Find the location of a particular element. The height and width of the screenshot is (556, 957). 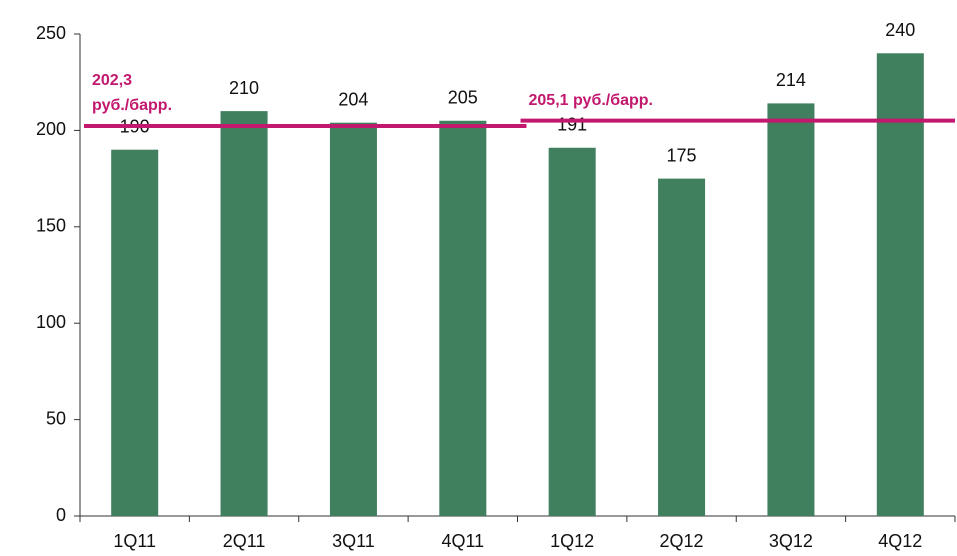

value-label: 214 is located at coordinates (791, 80).